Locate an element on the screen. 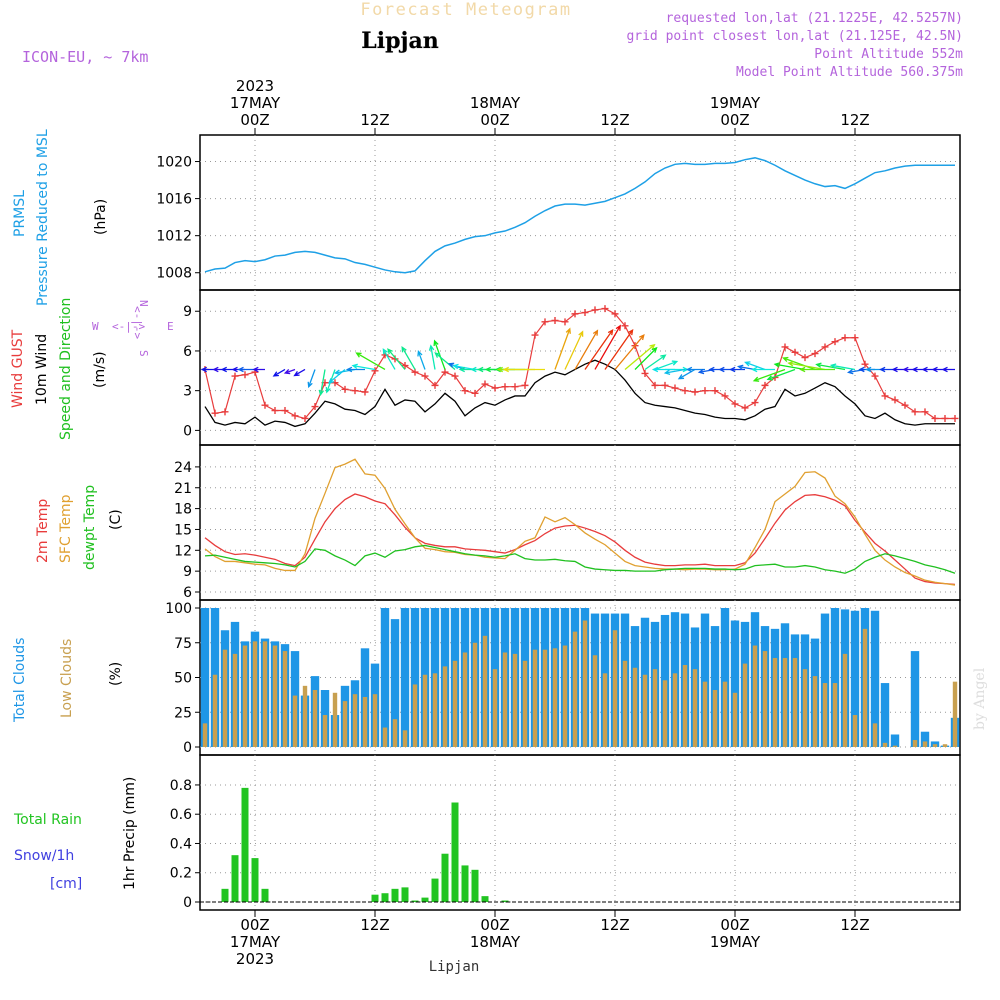  pressure-panel: 1008 1012 1016 1020 is located at coordinates (558, 212).